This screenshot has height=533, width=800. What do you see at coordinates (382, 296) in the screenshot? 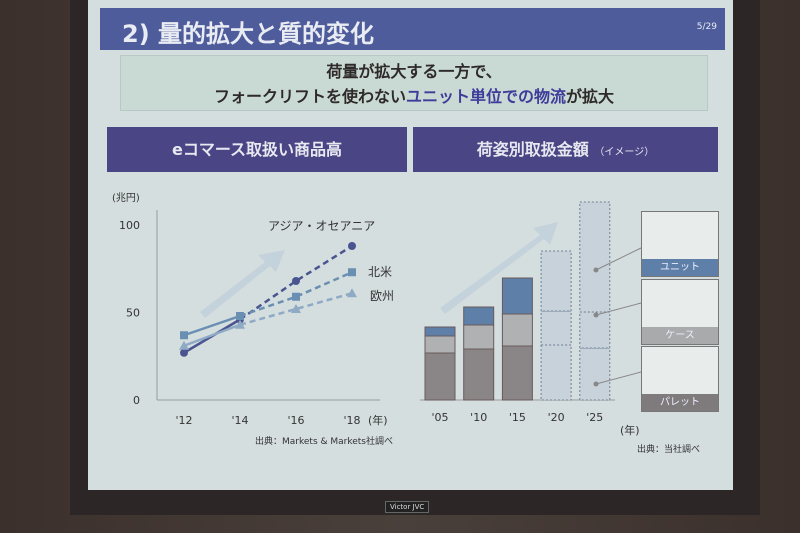
I see `series-label: 欧州` at bounding box center [382, 296].